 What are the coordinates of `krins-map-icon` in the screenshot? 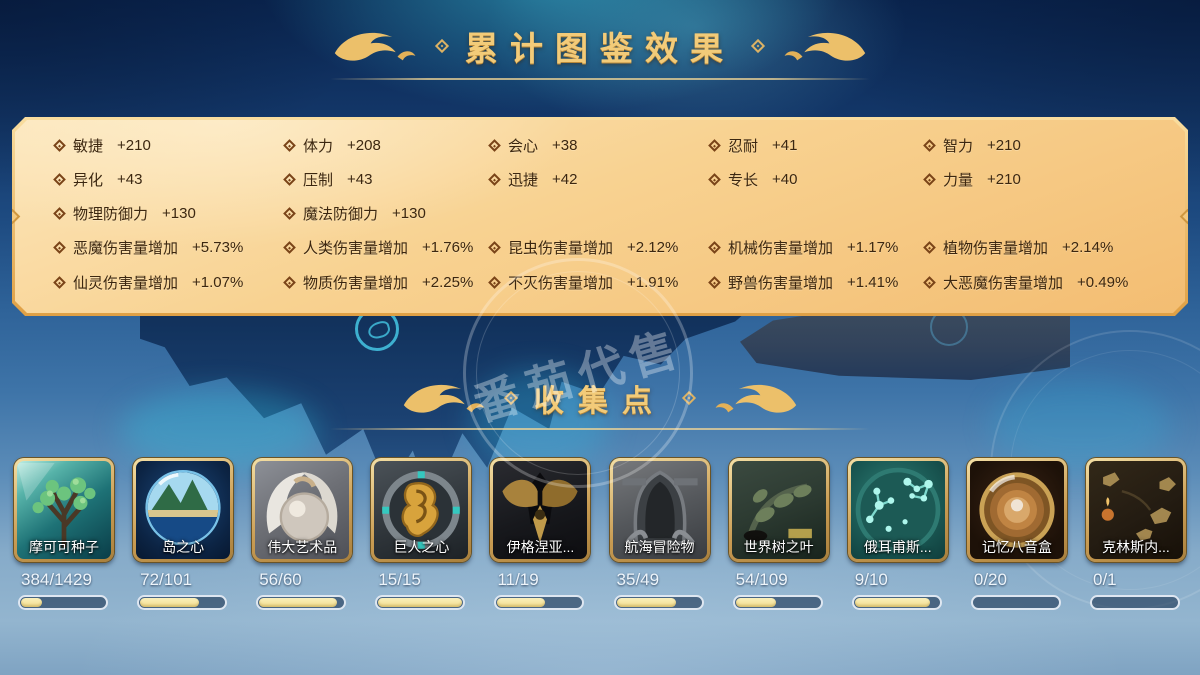 It's located at (1135, 510).